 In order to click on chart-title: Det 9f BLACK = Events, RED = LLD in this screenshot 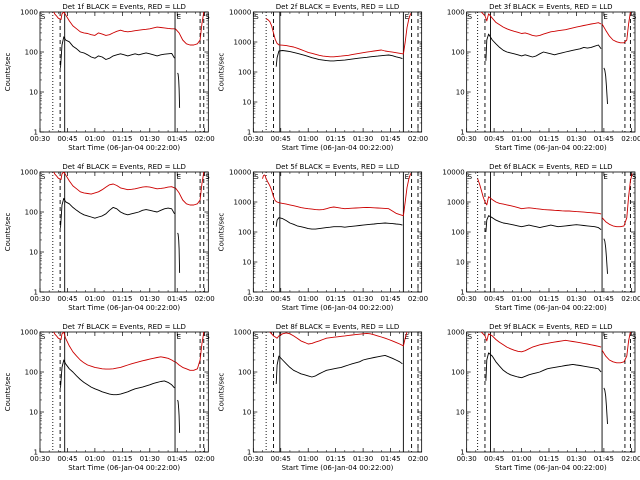, I will do `click(550, 327)`.